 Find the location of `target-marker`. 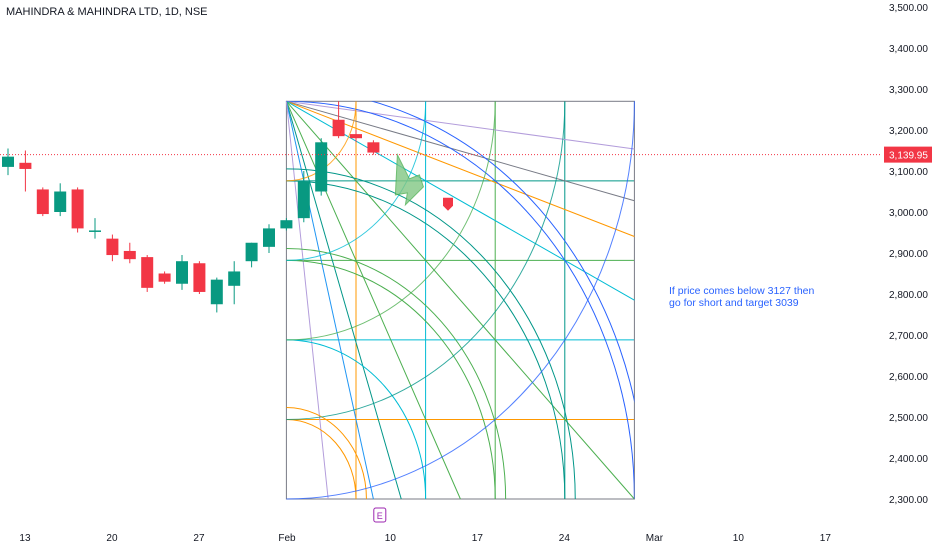

target-marker is located at coordinates (448, 204).